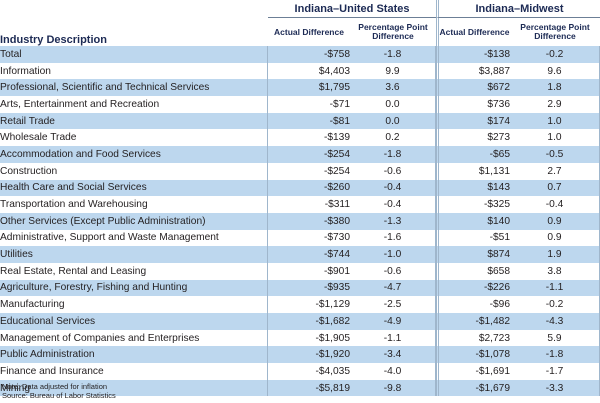  Describe the element at coordinates (134, 355) in the screenshot. I see `industry-cell: Public Administration` at that location.